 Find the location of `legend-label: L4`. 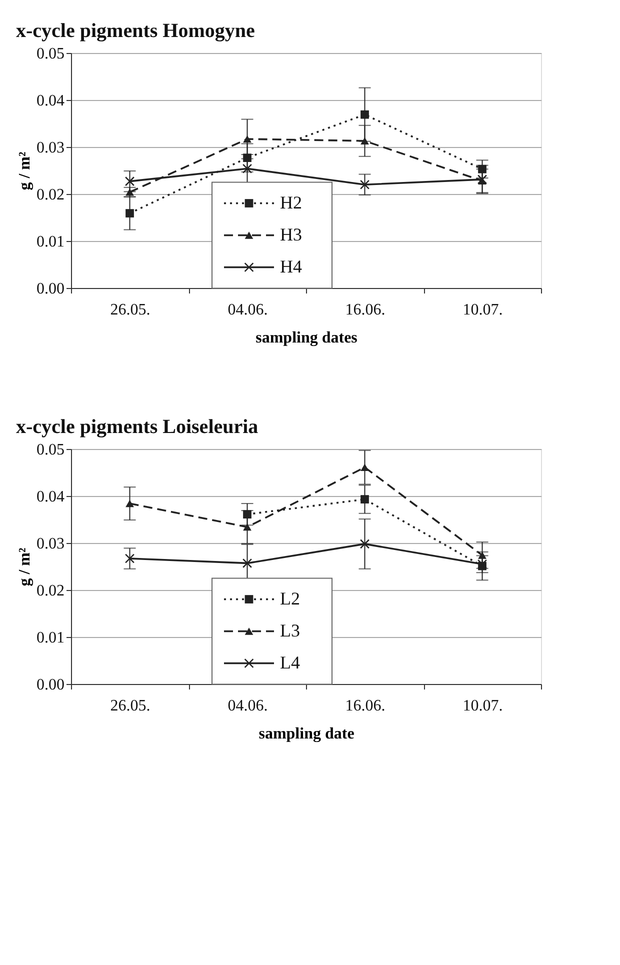

legend-label: L4 is located at coordinates (290, 662).